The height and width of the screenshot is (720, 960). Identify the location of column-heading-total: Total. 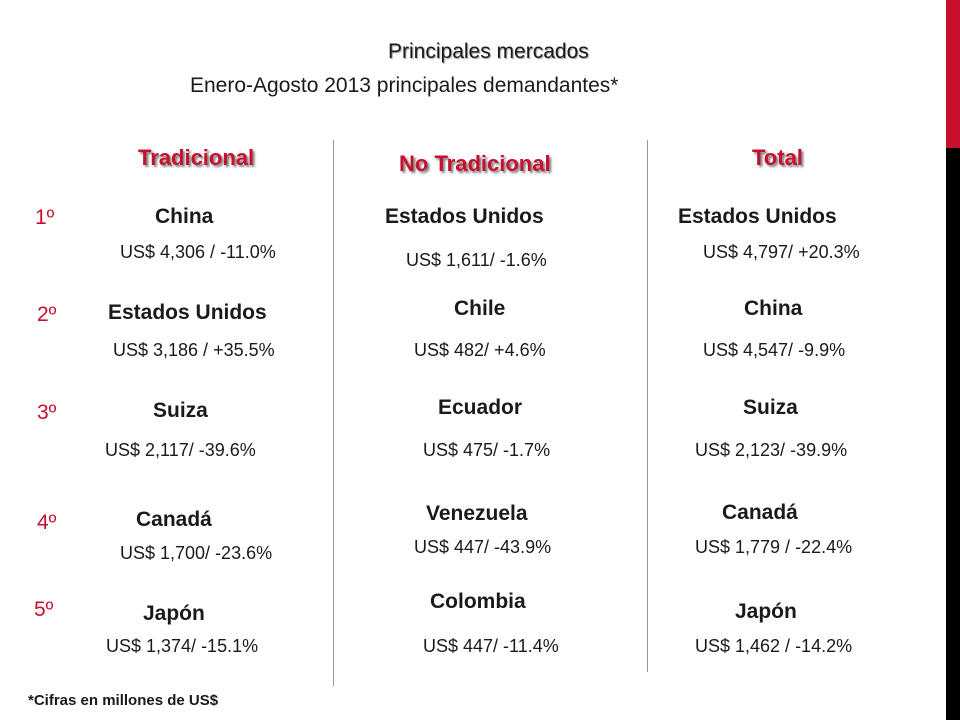
(777, 157).